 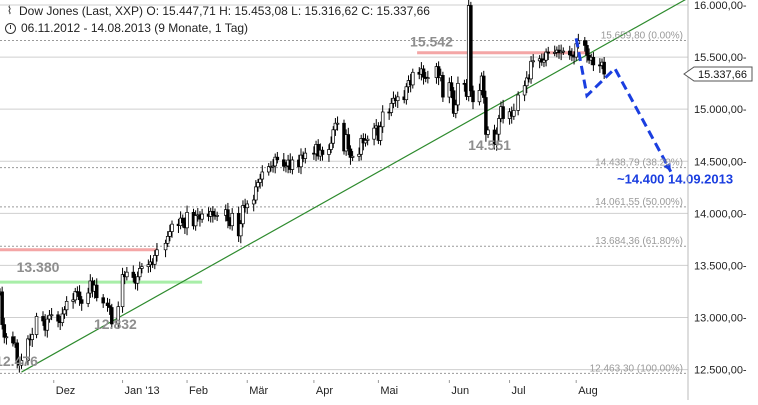 I want to click on y-tick-label: 15.000,00-, so click(x=720, y=110).